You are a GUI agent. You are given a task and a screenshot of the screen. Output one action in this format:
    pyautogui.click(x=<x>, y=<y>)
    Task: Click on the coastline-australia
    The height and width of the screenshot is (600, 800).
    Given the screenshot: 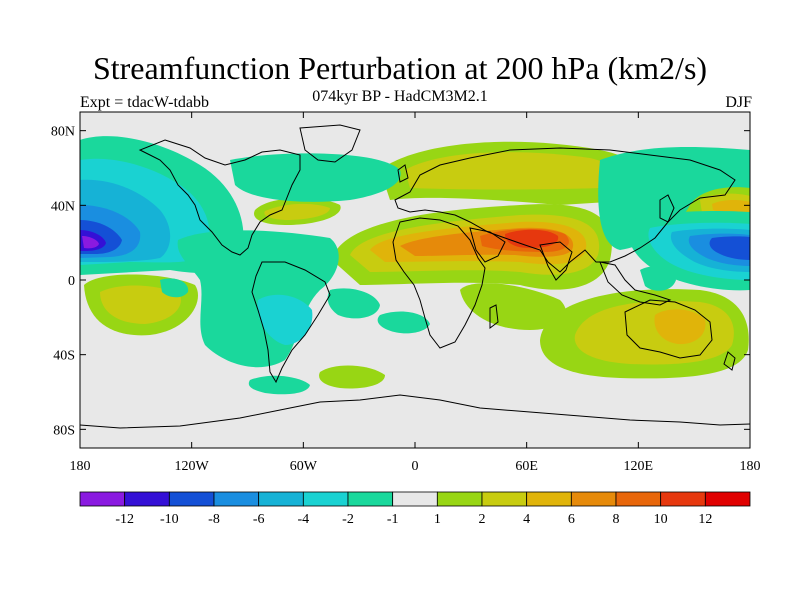 What is the action you would take?
    pyautogui.click(x=668, y=329)
    